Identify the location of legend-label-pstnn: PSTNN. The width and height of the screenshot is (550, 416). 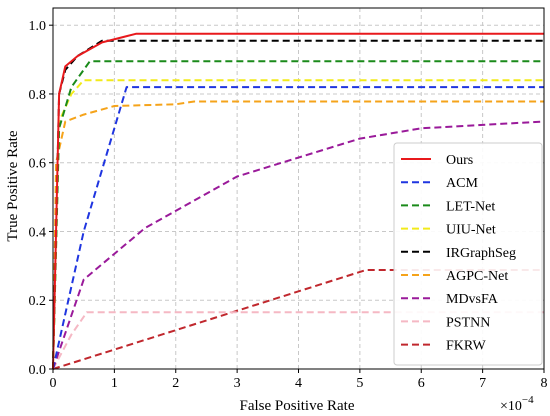
(468, 322).